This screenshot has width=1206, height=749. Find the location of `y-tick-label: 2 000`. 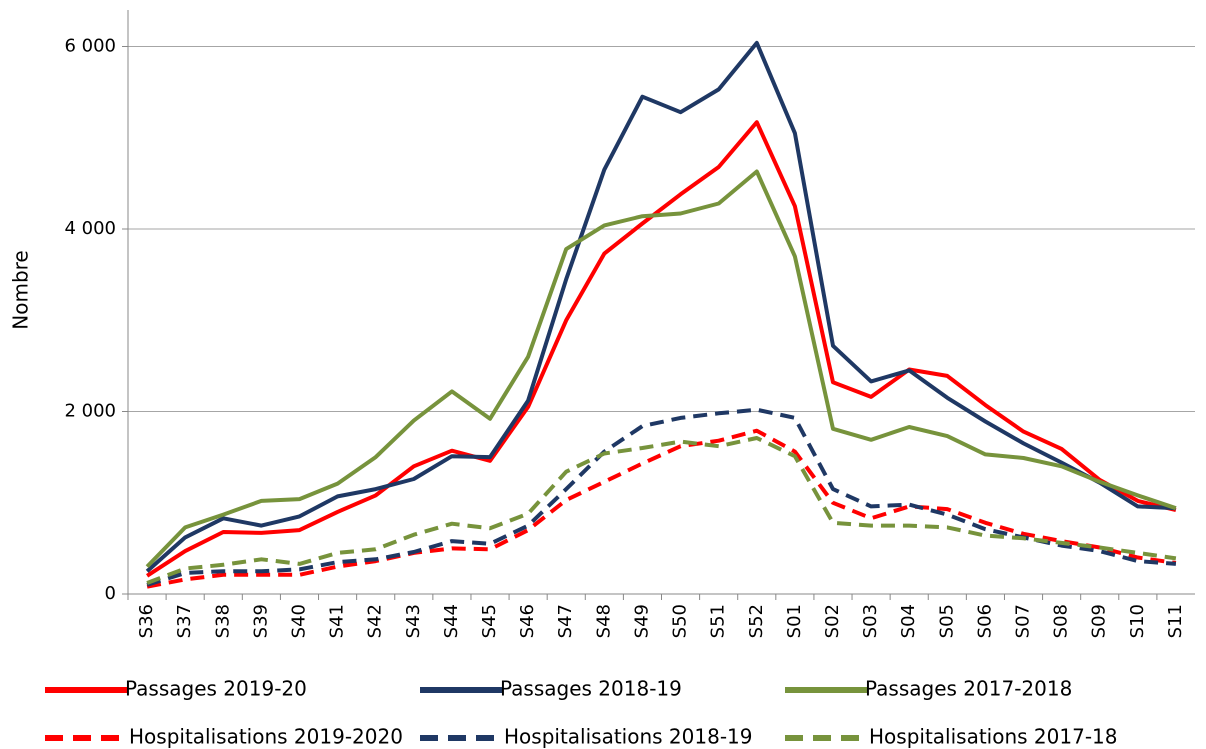

y-tick-label: 2 000 is located at coordinates (90, 411).